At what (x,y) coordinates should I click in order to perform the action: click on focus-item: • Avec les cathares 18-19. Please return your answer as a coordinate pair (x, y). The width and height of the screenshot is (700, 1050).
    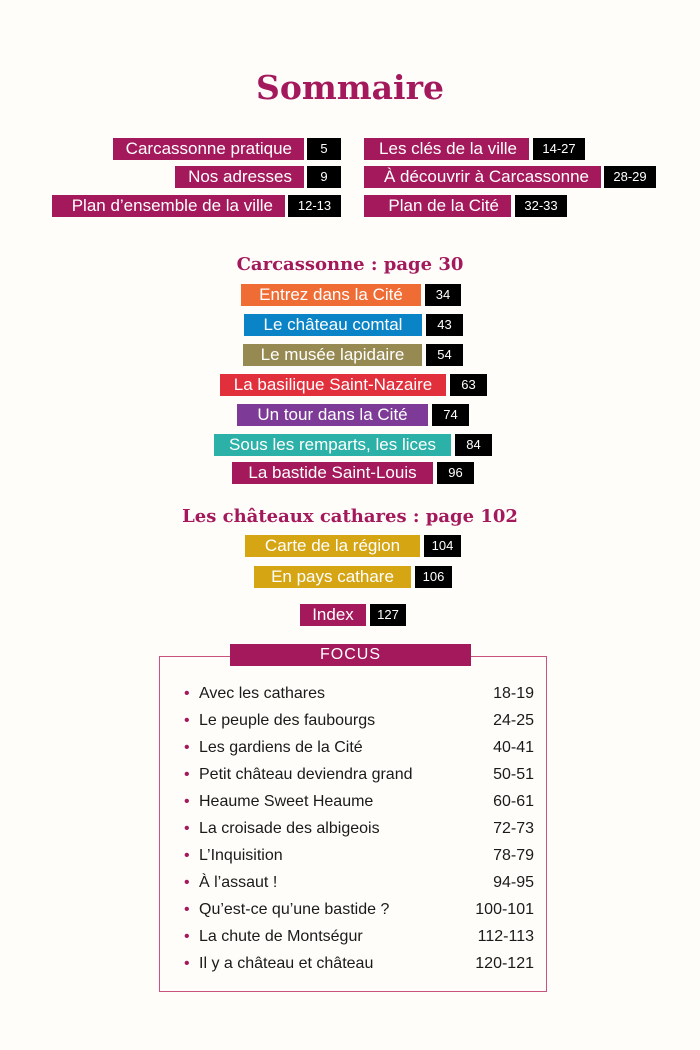
    Looking at the image, I should click on (359, 698).